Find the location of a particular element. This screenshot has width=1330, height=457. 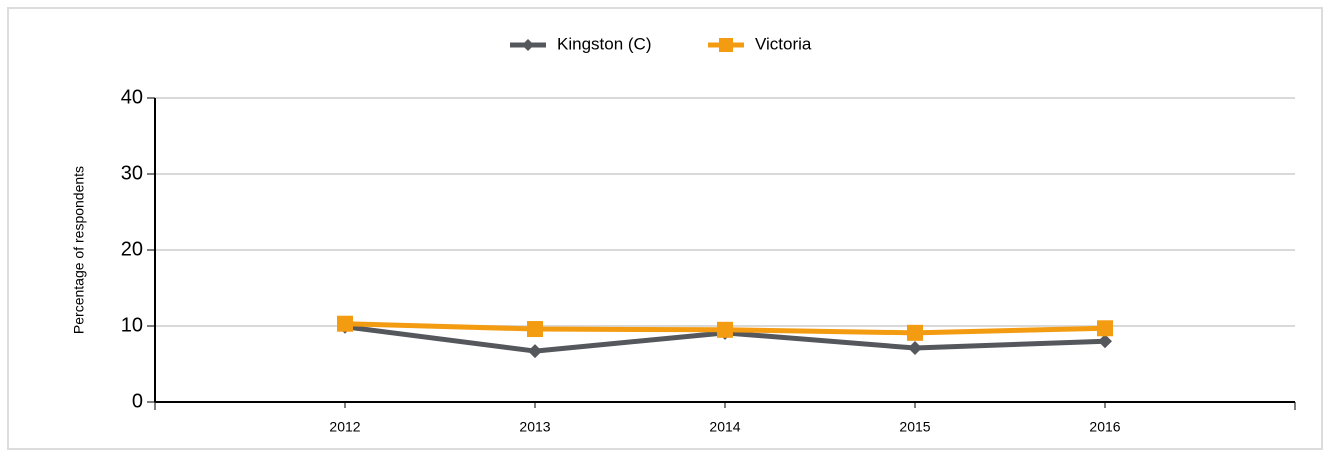

y-tick-label: 40 is located at coordinates (132, 97).